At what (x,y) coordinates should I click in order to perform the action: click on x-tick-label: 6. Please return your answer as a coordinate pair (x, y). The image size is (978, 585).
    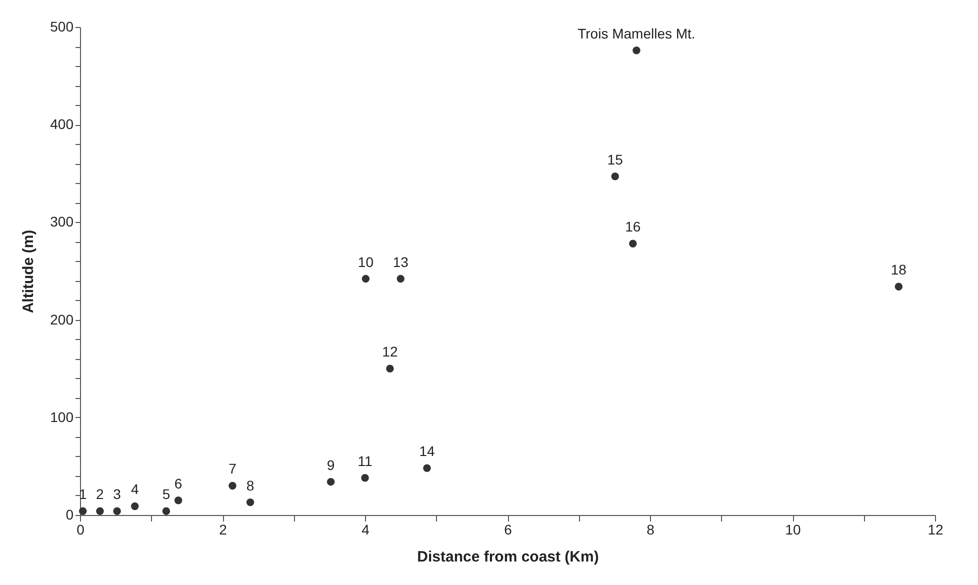
    Looking at the image, I should click on (508, 530).